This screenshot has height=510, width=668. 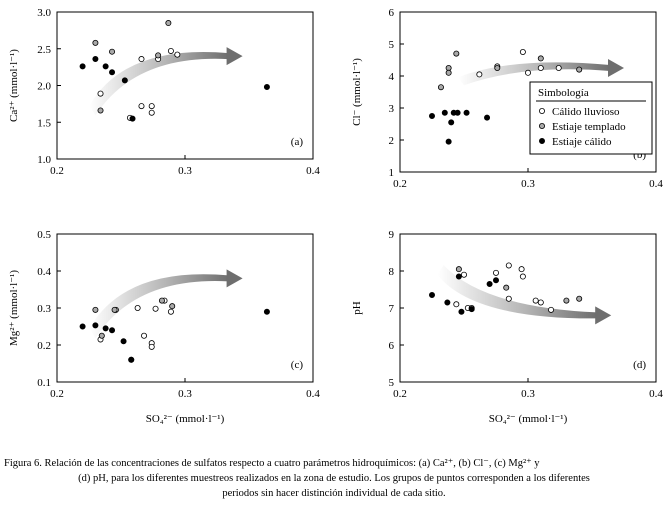 What do you see at coordinates (44, 87) in the screenshot?
I see `y-tick-label: 2.0` at bounding box center [44, 87].